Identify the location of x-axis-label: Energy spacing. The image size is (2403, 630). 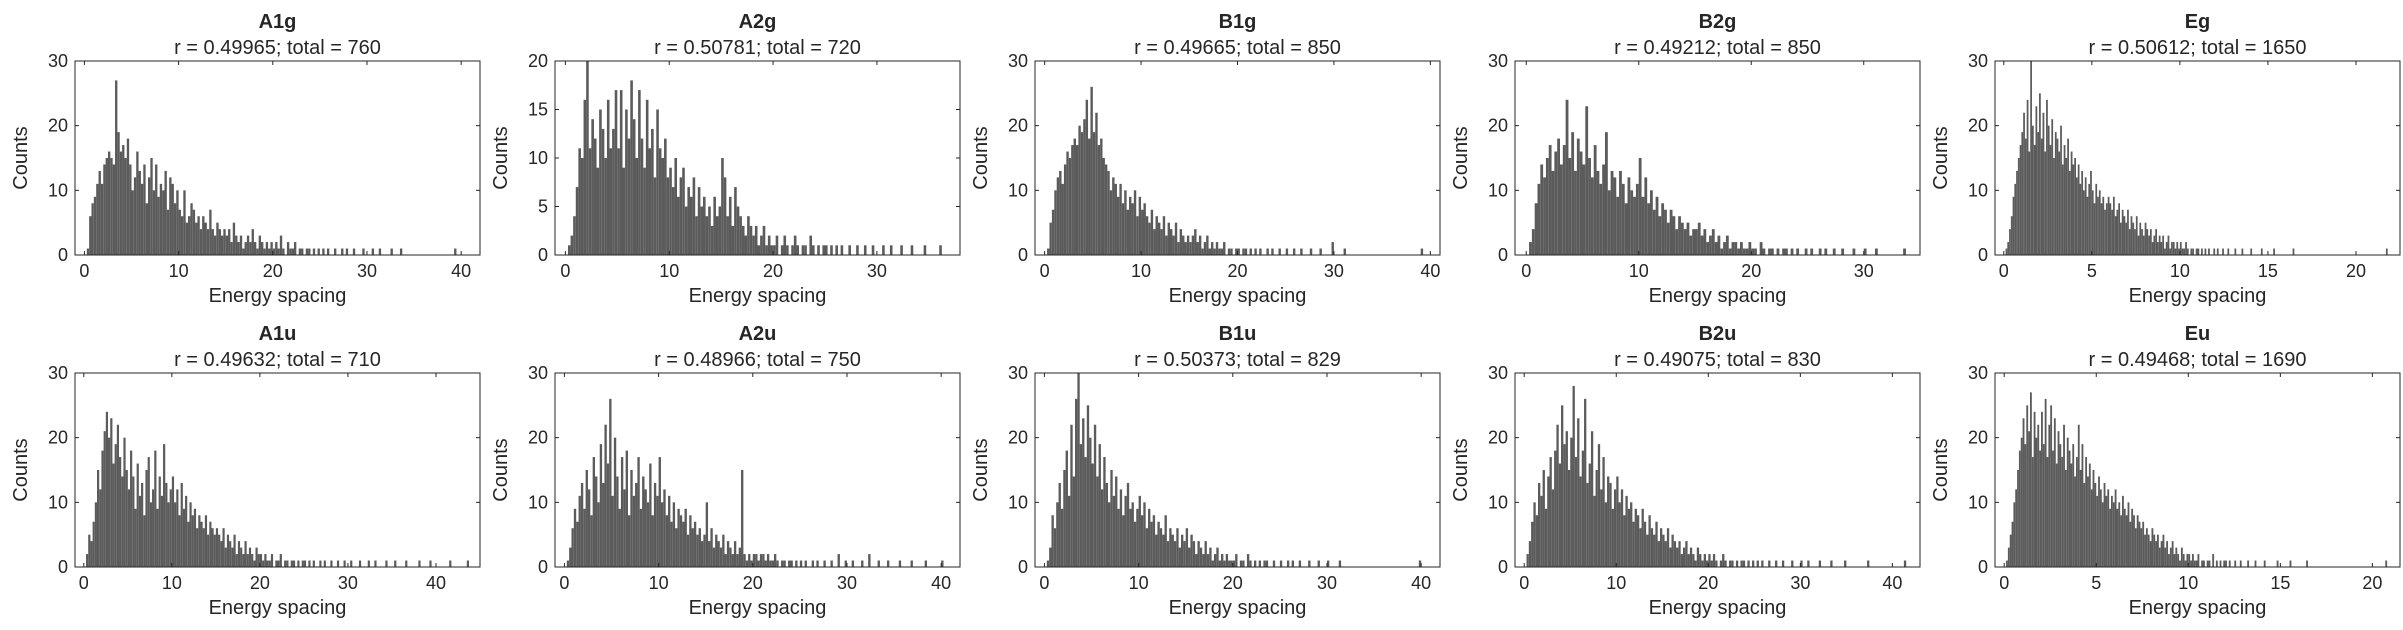
(1238, 608).